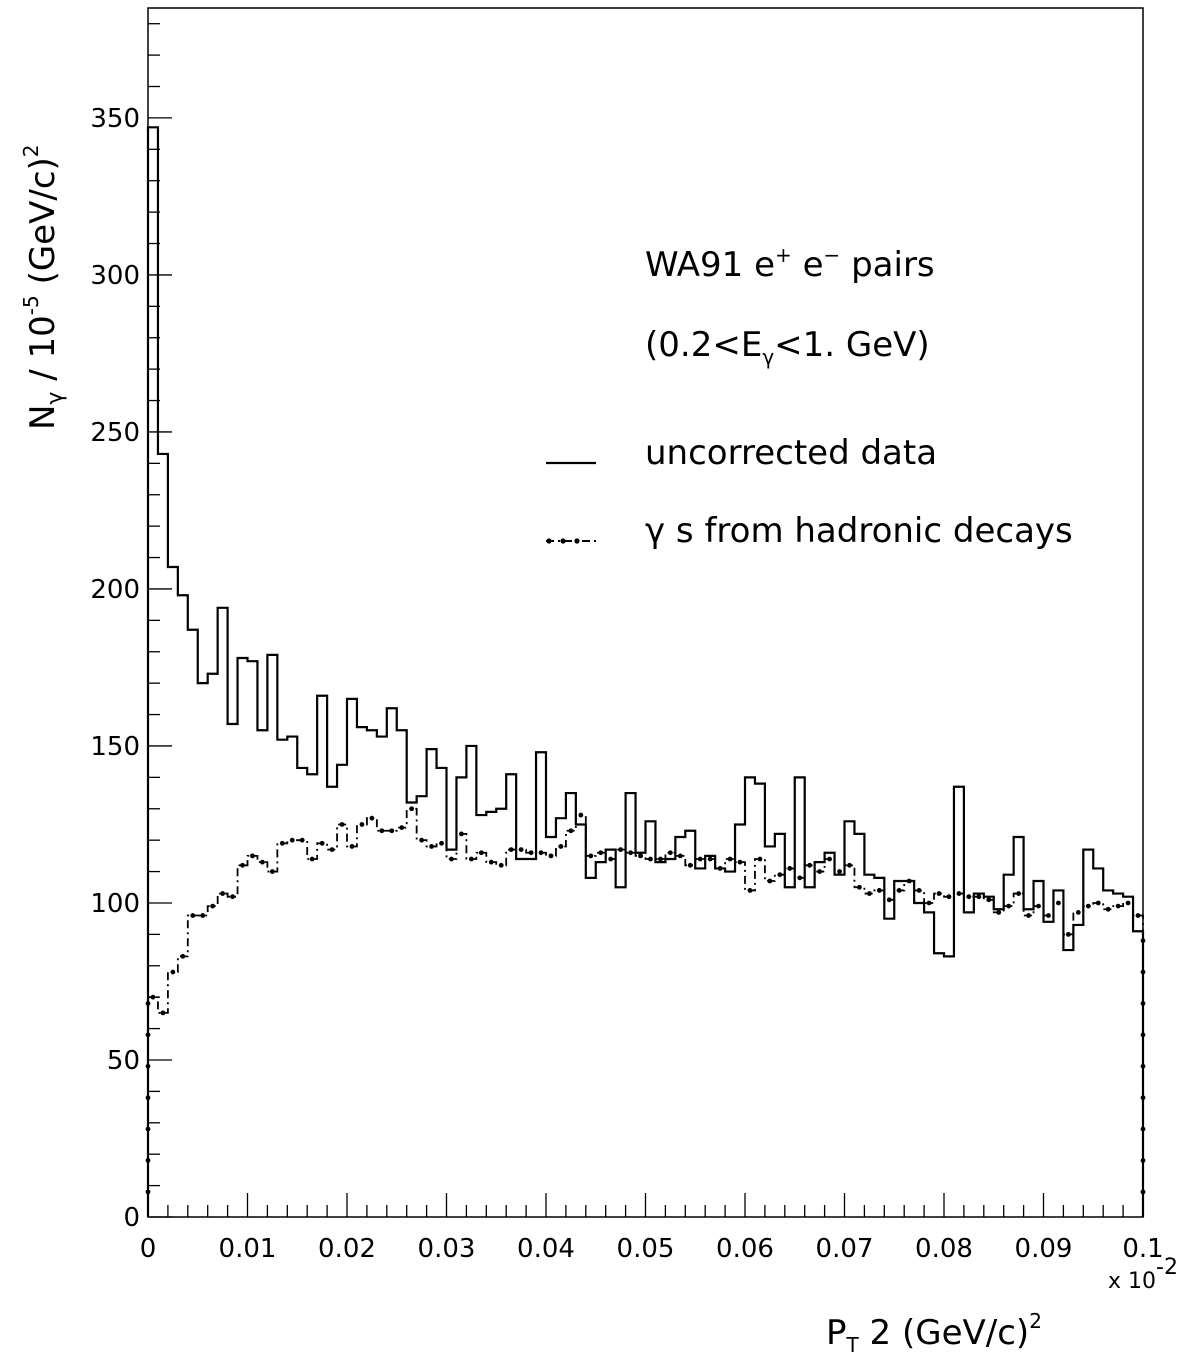 This screenshot has width=1202, height=1357. I want to click on x-tick-label: 0.08, so click(944, 1249).